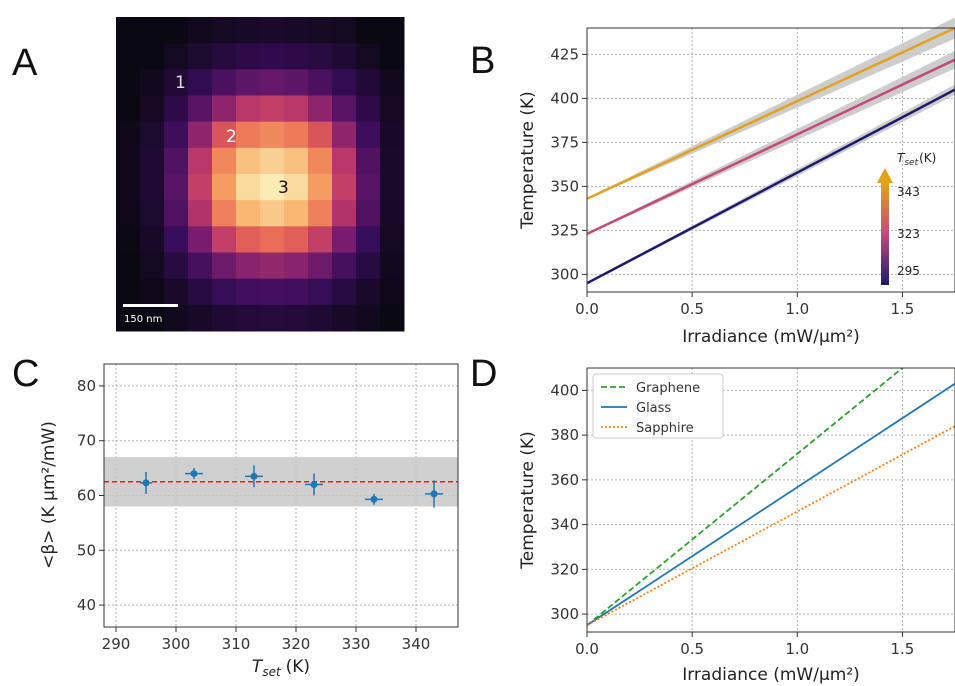  Describe the element at coordinates (564, 390) in the screenshot. I see `chart-d-y-tick-label: 400` at that location.